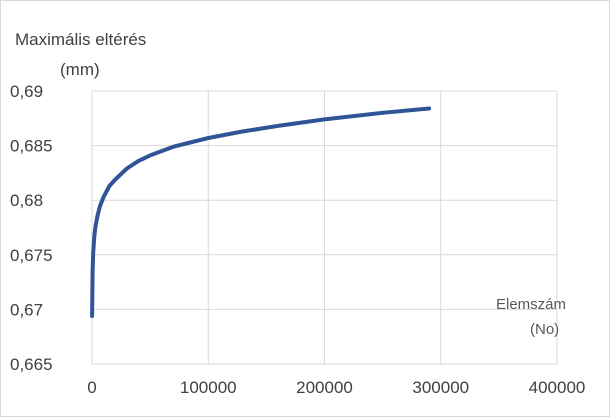  Describe the element at coordinates (31, 146) in the screenshot. I see `y-tick-label: 0,685` at that location.